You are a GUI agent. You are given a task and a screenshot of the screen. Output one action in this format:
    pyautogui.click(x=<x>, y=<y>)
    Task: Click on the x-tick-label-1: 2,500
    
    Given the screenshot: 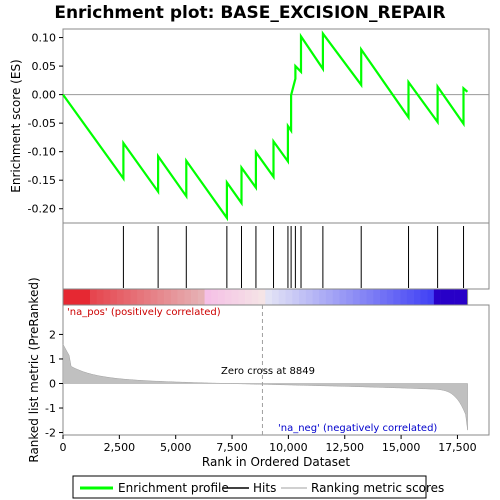 What is the action you would take?
    pyautogui.click(x=120, y=447)
    